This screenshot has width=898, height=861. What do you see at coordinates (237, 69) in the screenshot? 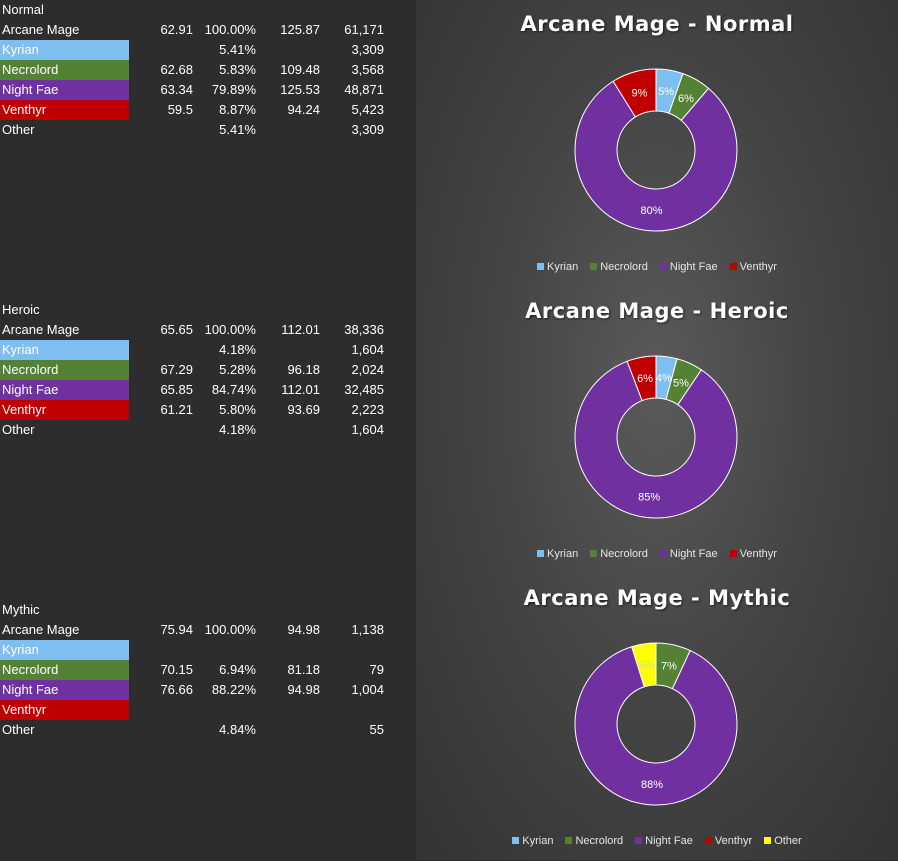
I see `cell-value: 5.83%` at bounding box center [237, 69].